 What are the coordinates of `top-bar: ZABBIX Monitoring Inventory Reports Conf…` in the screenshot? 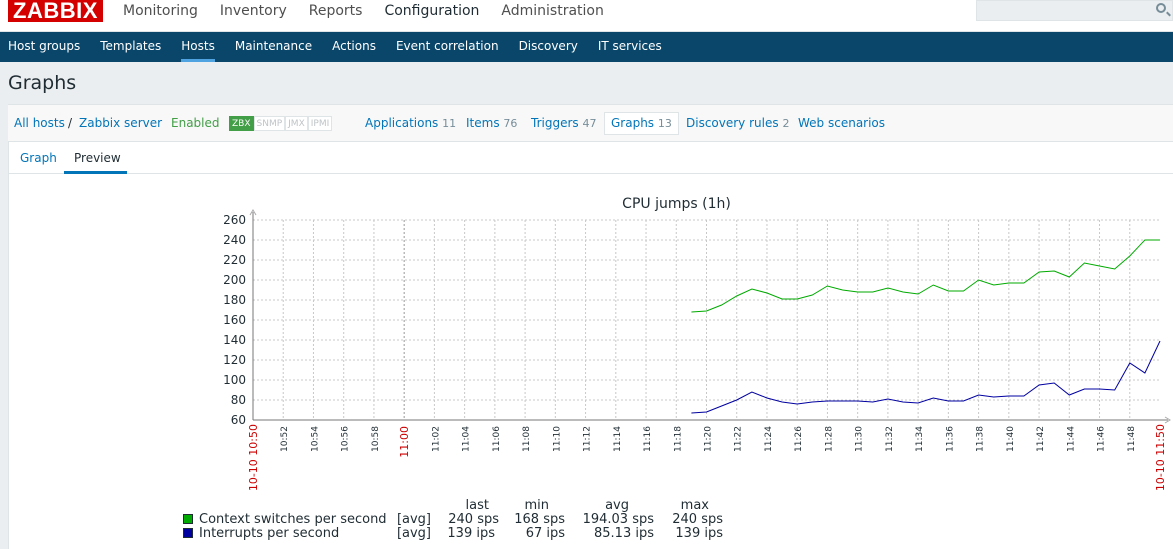 It's located at (586, 16).